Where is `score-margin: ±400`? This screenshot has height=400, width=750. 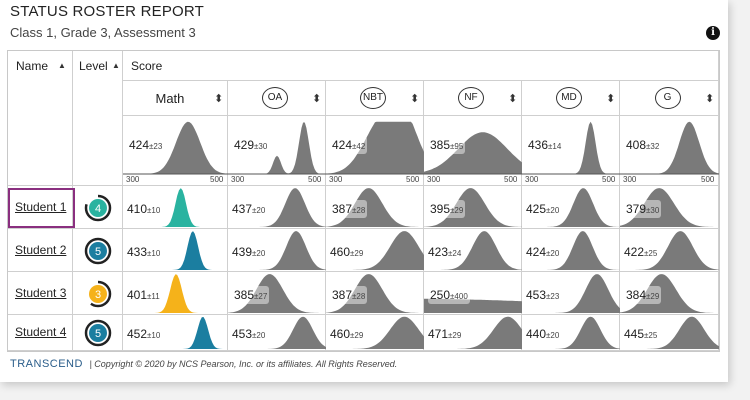 score-margin: ±400 is located at coordinates (459, 296).